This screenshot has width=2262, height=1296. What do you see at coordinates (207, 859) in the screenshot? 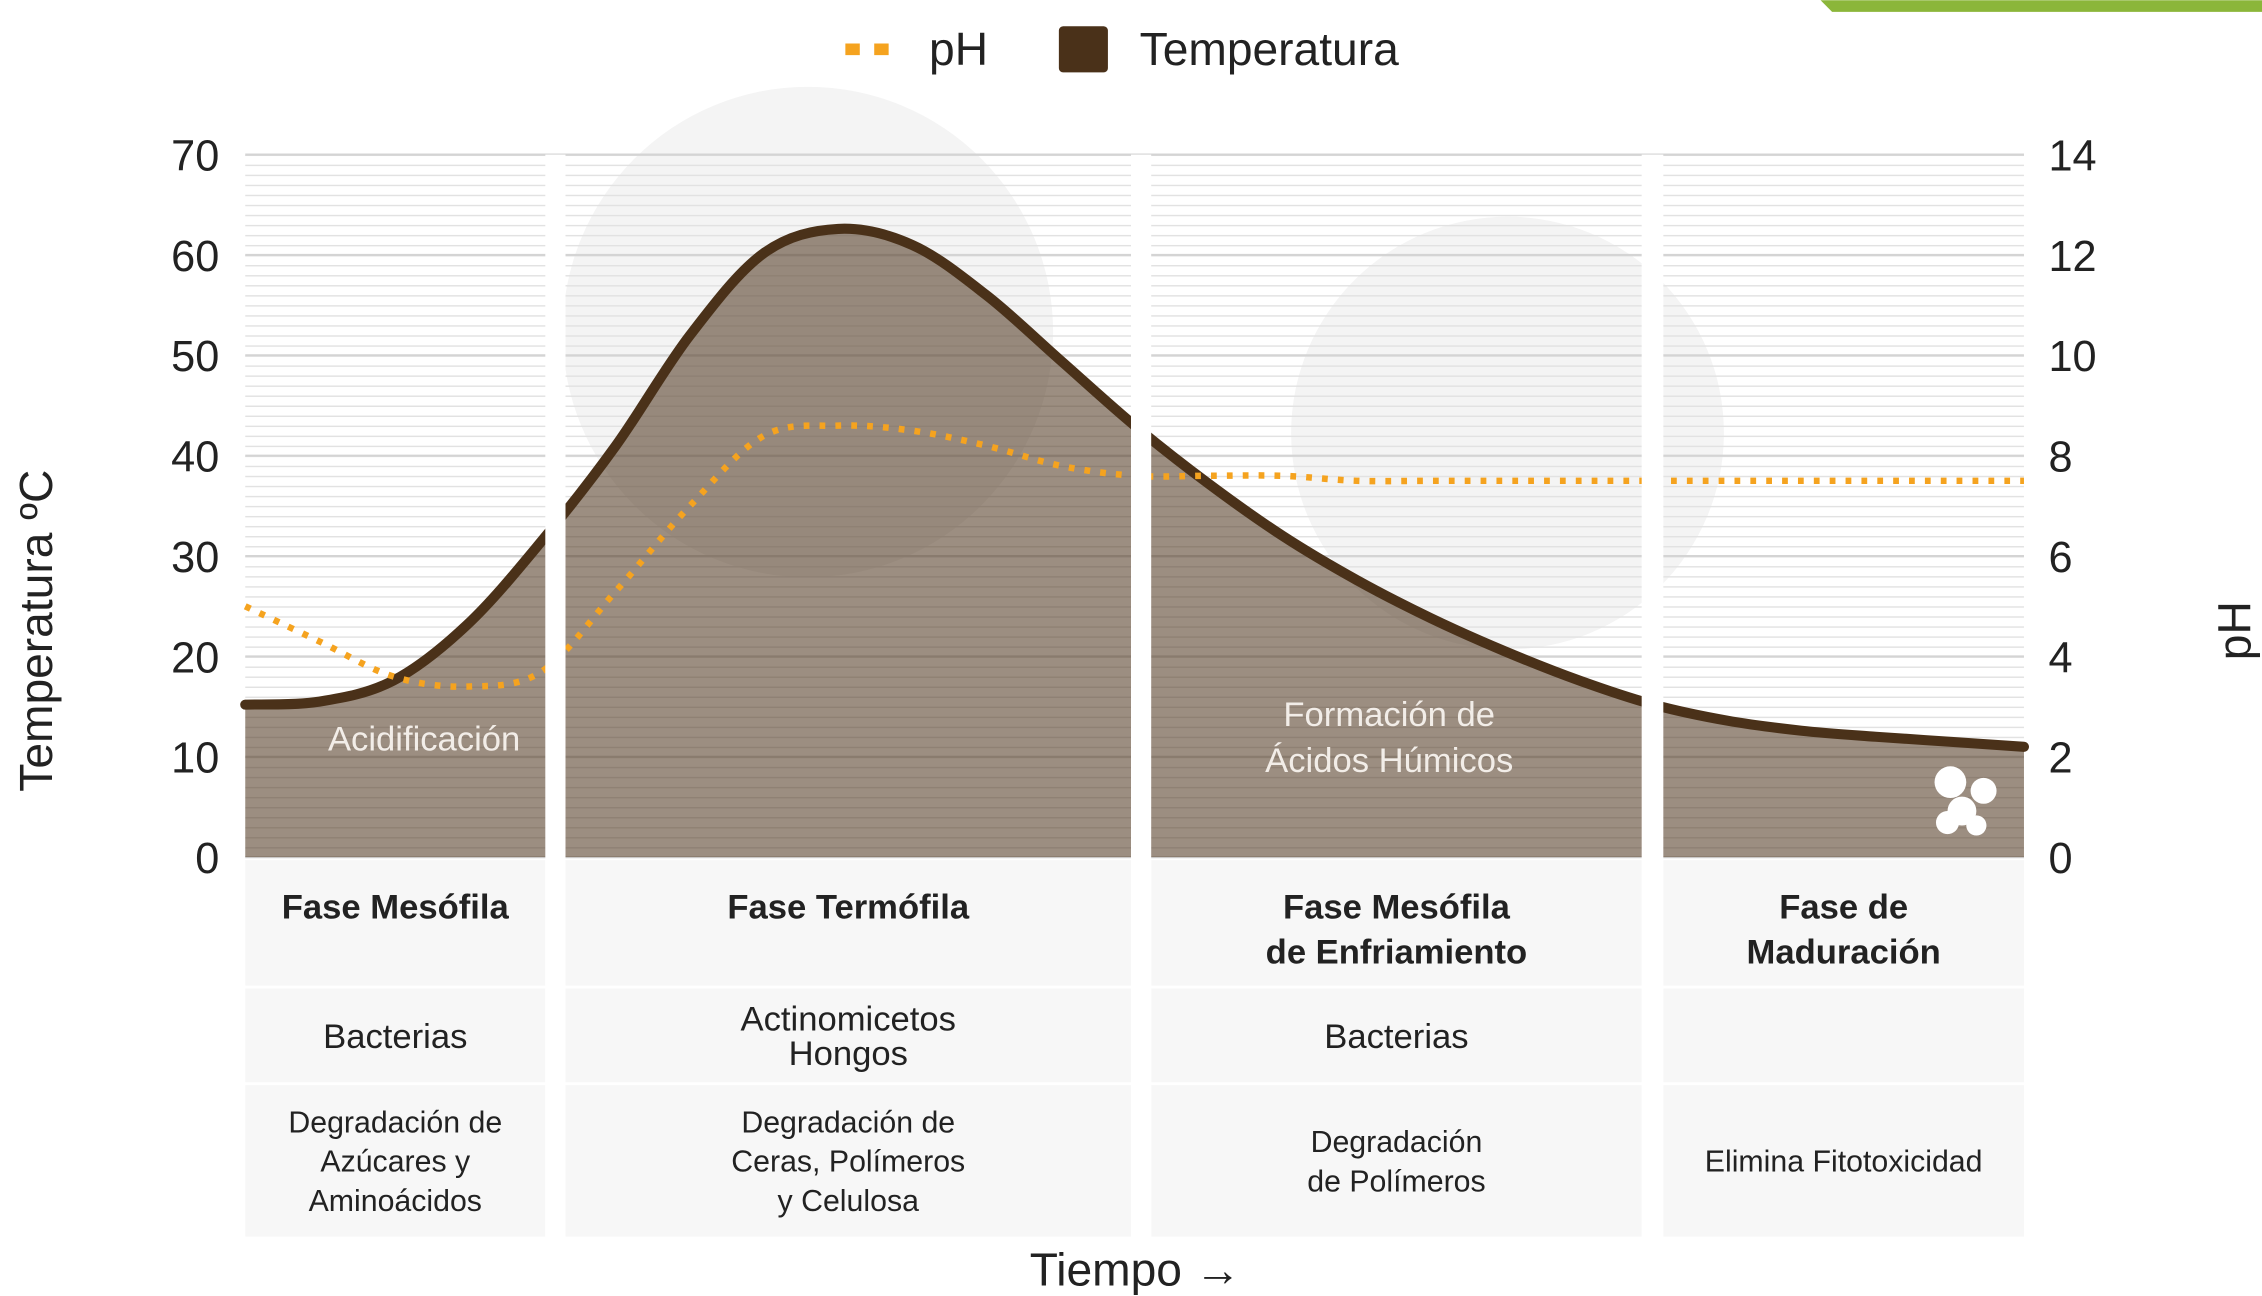
I see `y-tick-label: 0` at bounding box center [207, 859].